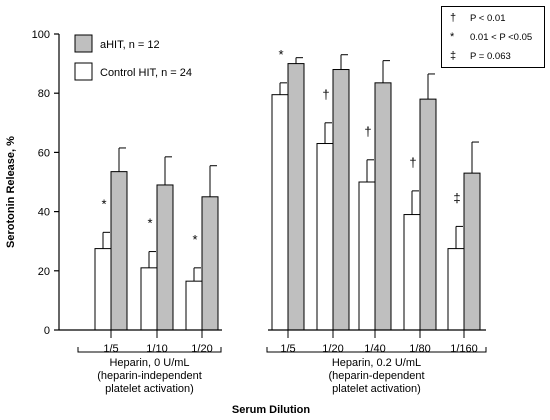 The image size is (550, 420). I want to click on y-tick-label: 20, so click(44, 272).